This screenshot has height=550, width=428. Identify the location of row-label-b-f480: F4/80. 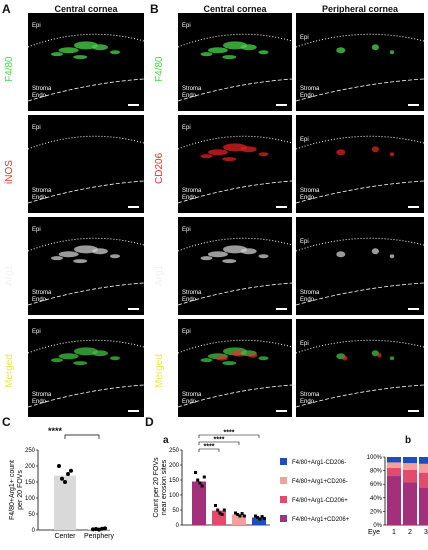
(159, 69).